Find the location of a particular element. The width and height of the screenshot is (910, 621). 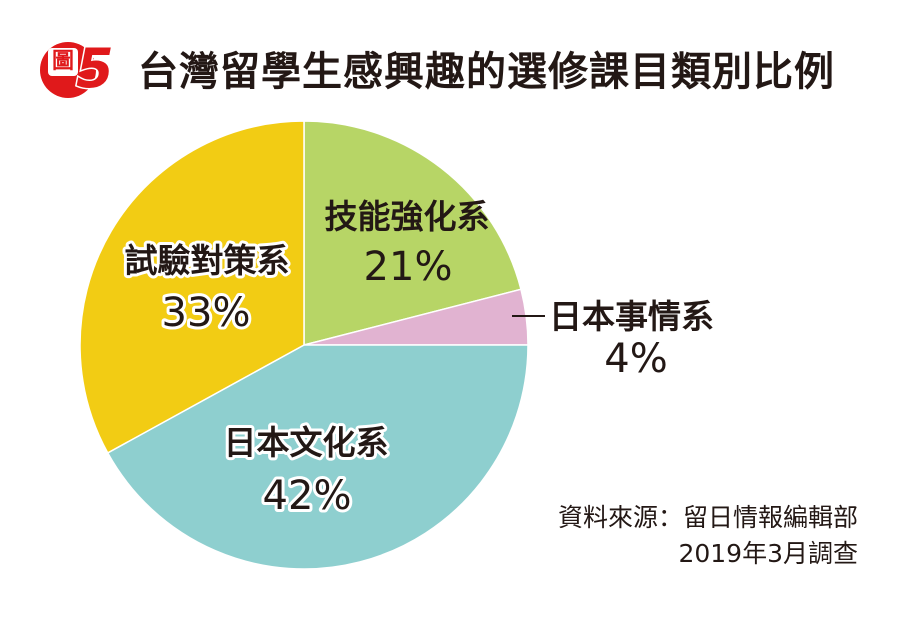

slice-label-japan-culture: 日本文化系 is located at coordinates (306, 442).